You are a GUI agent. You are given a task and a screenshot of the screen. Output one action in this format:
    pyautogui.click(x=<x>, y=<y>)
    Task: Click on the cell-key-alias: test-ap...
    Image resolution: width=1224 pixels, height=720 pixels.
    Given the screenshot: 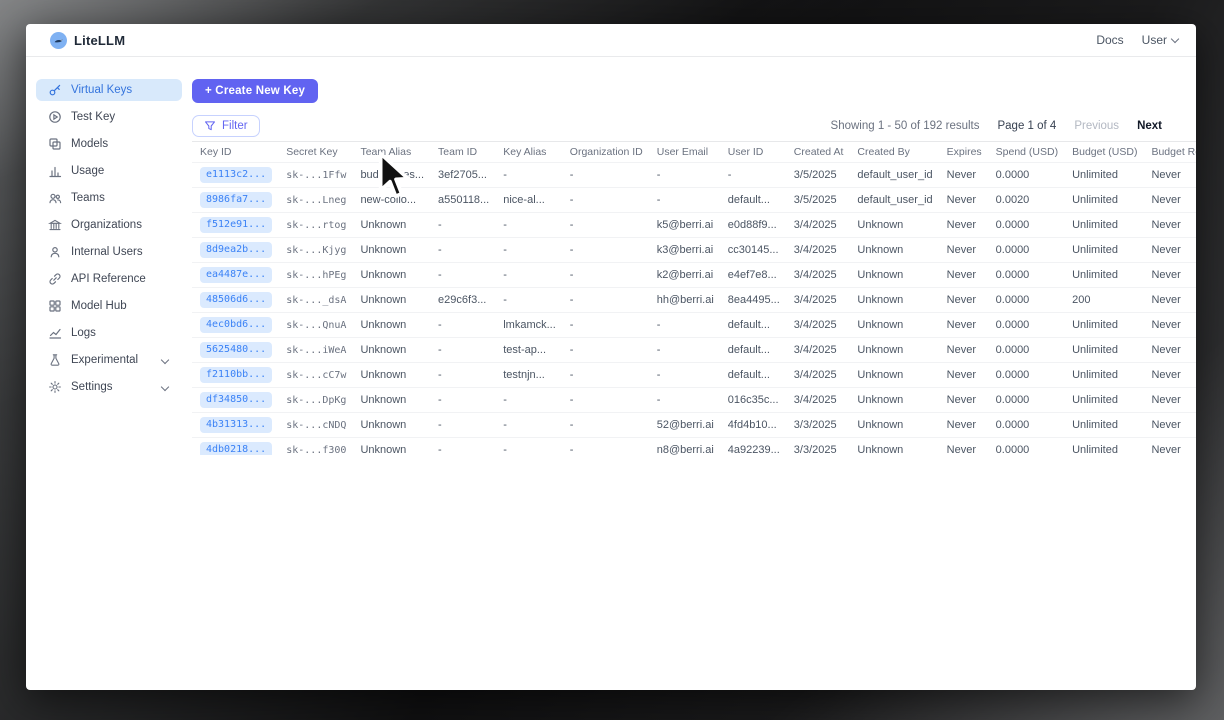 What is the action you would take?
    pyautogui.click(x=528, y=349)
    